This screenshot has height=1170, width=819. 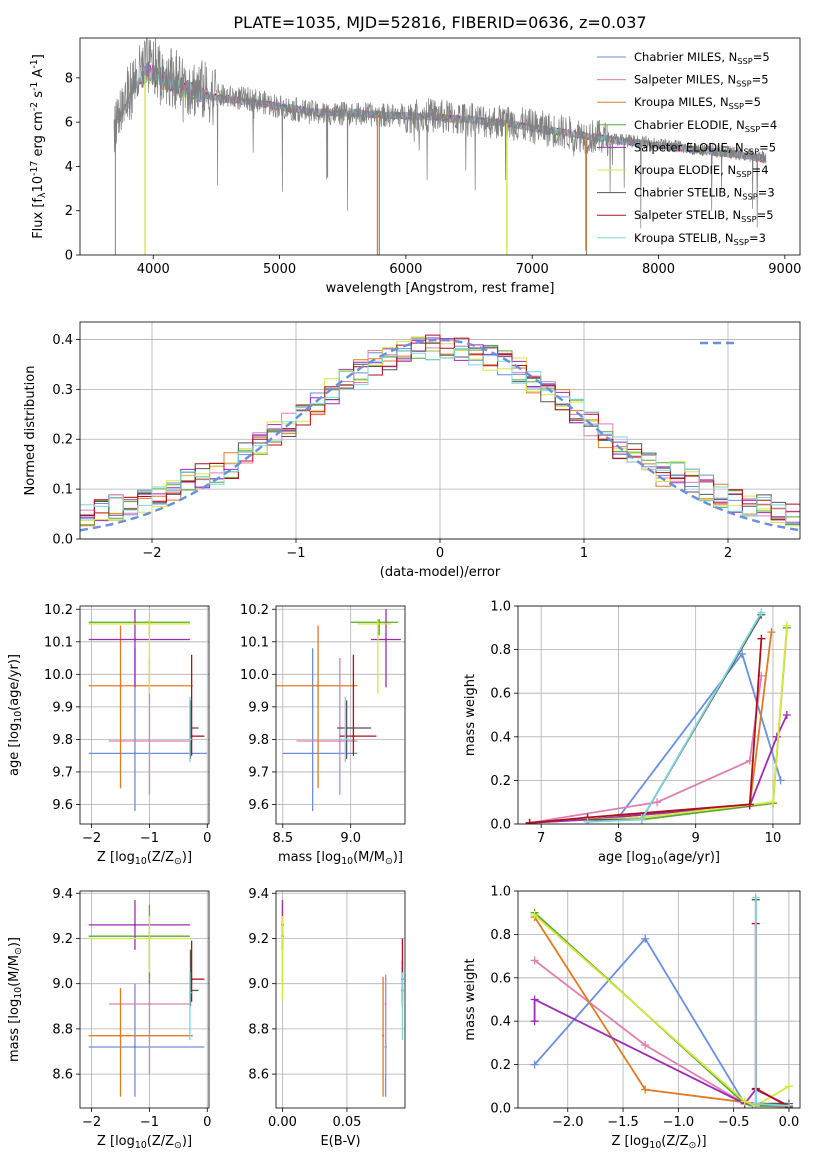 What do you see at coordinates (350, 838) in the screenshot?
I see `x-tick-label: 9.0` at bounding box center [350, 838].